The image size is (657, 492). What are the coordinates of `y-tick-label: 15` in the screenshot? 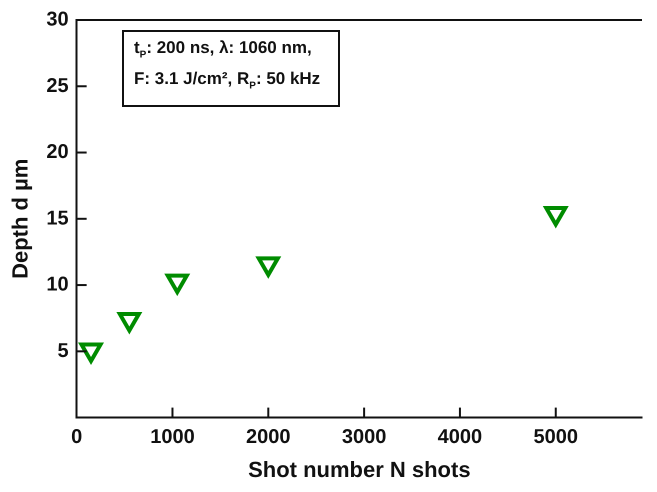 It's located at (57, 218).